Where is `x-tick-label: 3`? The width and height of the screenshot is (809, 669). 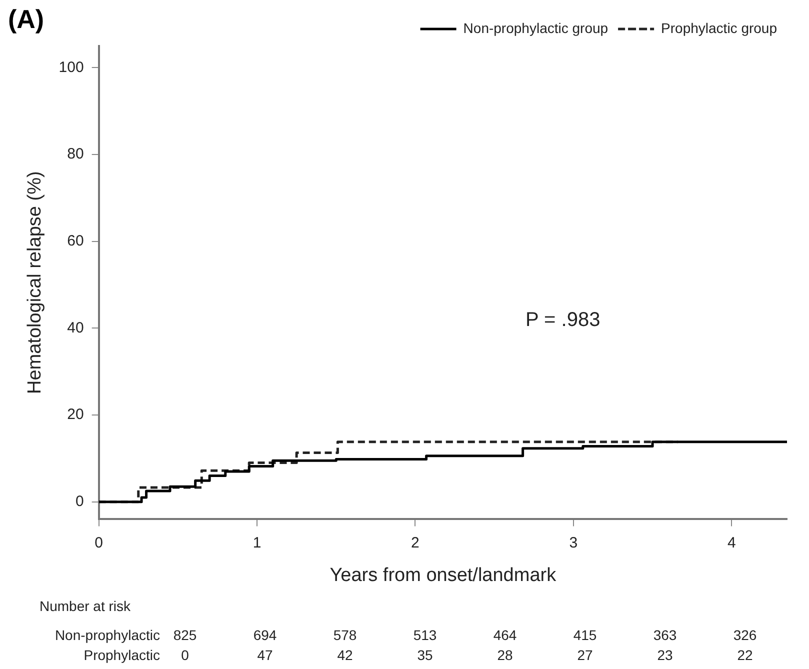 x-tick-label: 3 is located at coordinates (573, 543).